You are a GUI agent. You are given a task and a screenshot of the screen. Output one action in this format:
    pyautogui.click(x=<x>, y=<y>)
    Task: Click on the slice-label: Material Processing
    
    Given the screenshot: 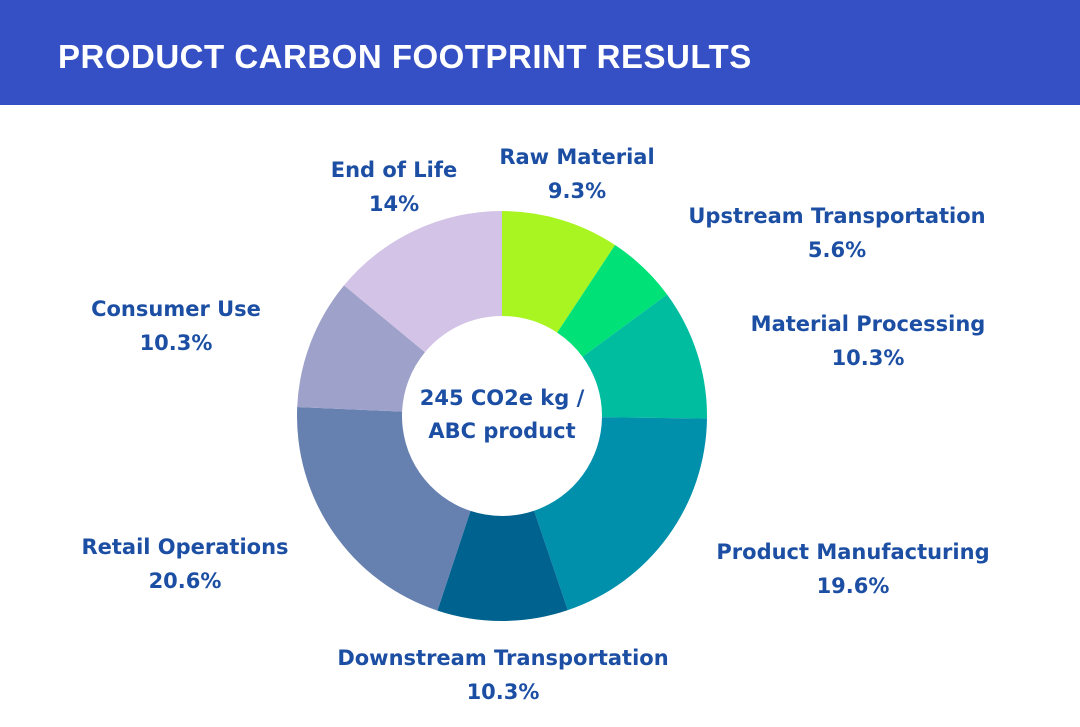 What is the action you would take?
    pyautogui.click(x=868, y=324)
    